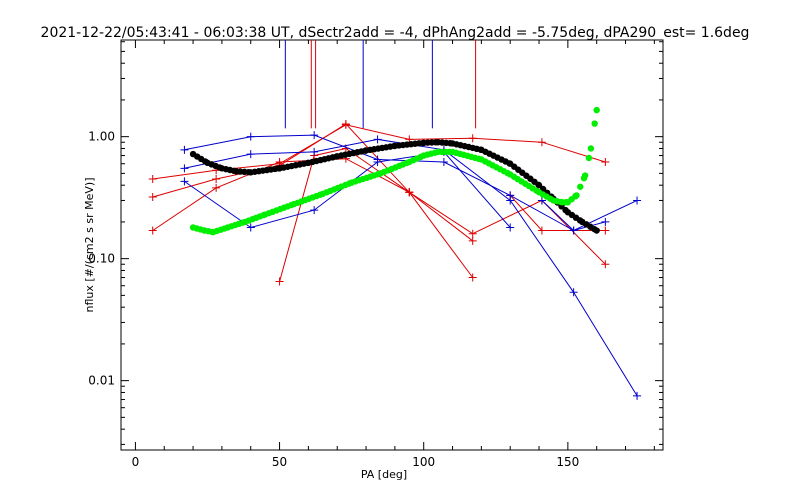 This screenshot has height=500, width=800. What do you see at coordinates (101, 259) in the screenshot?
I see `y-tick-label: 0.10` at bounding box center [101, 259].